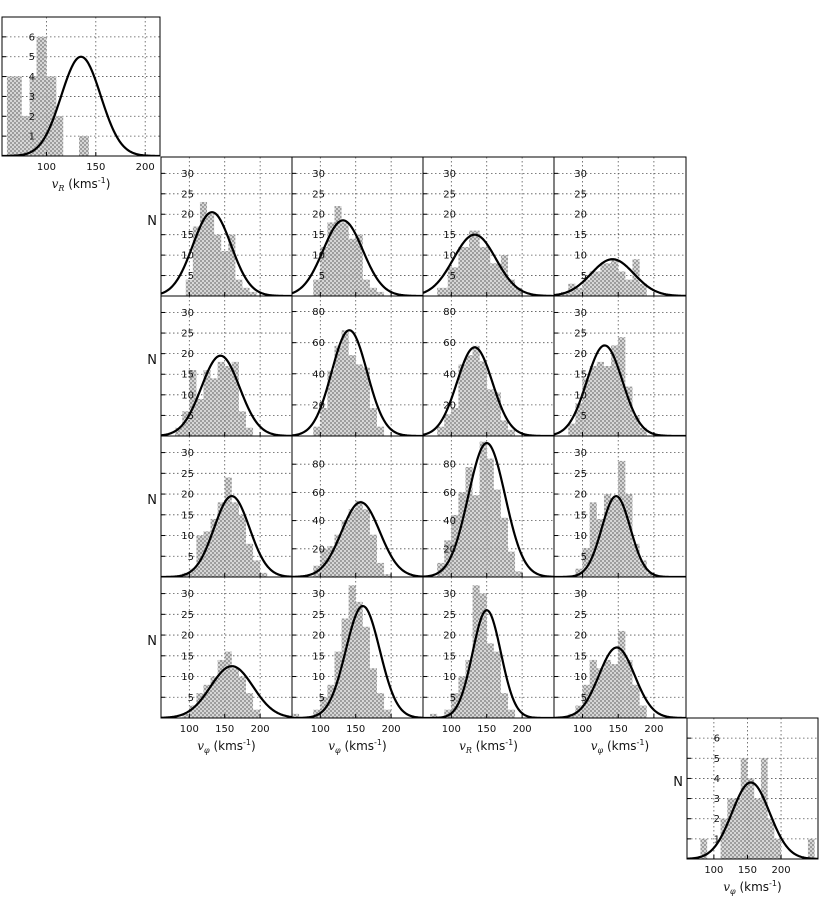 The width and height of the screenshot is (830, 902). Describe the element at coordinates (32, 117) in the screenshot. I see `y-tick-label: 2` at that location.